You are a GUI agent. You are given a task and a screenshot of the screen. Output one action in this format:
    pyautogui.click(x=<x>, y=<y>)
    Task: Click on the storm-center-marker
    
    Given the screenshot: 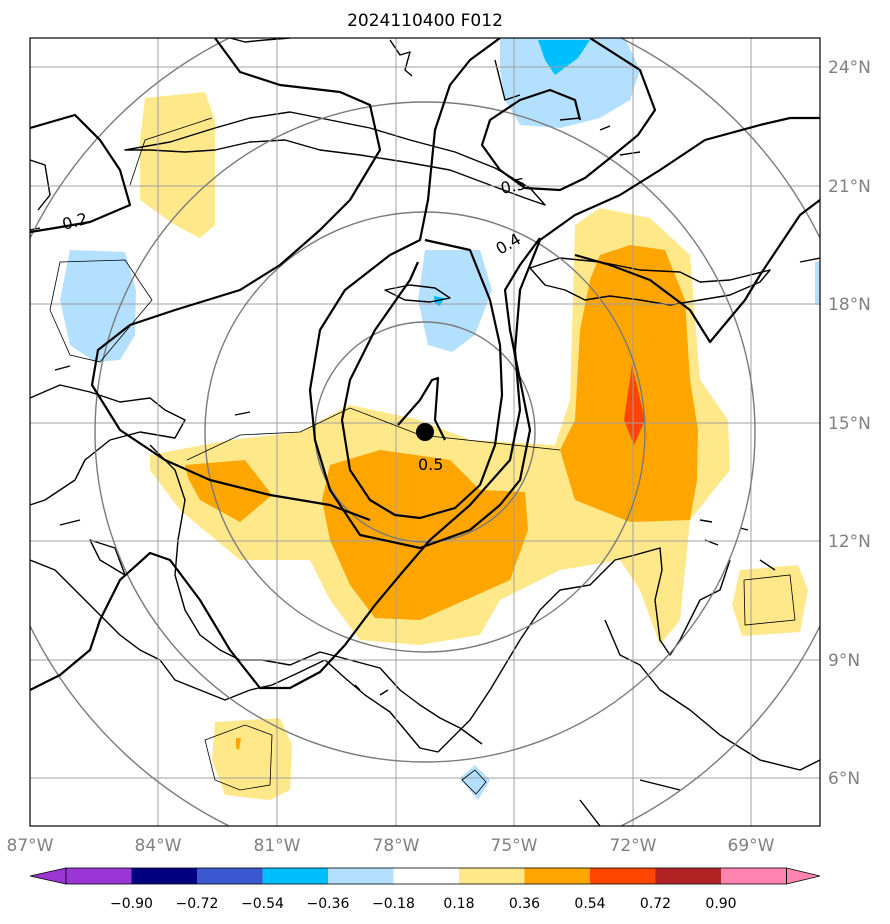 What is the action you would take?
    pyautogui.click(x=425, y=432)
    